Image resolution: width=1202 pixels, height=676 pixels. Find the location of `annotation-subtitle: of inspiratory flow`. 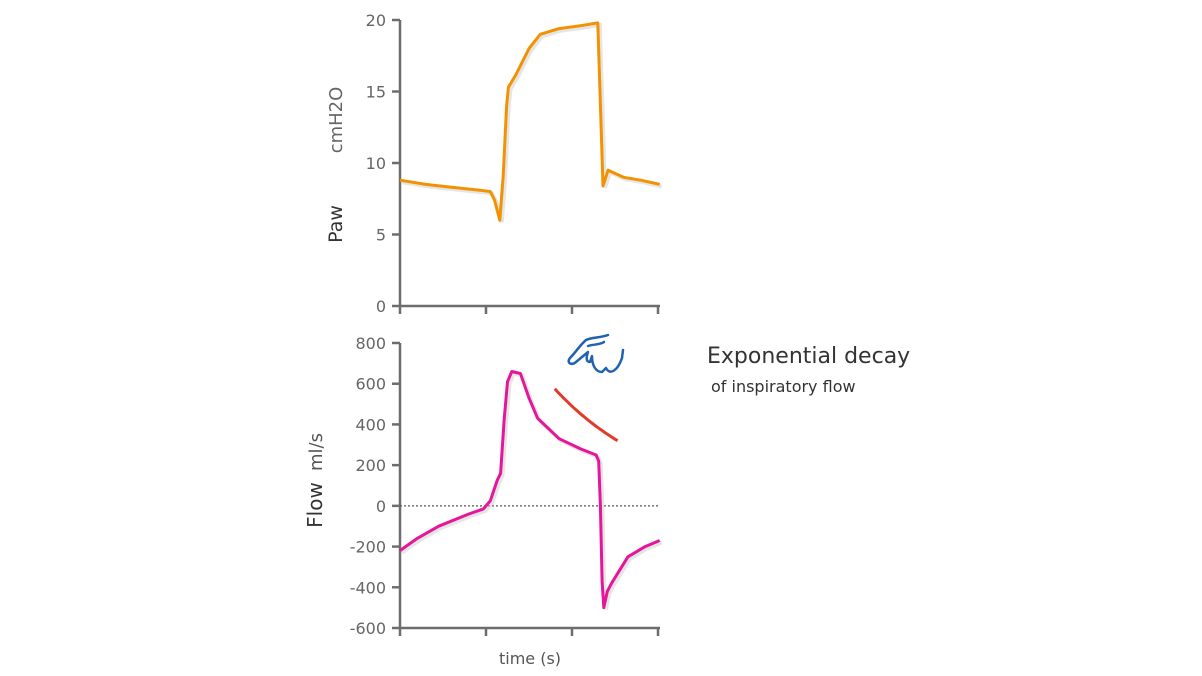

annotation-subtitle: of inspiratory flow is located at coordinates (783, 386).